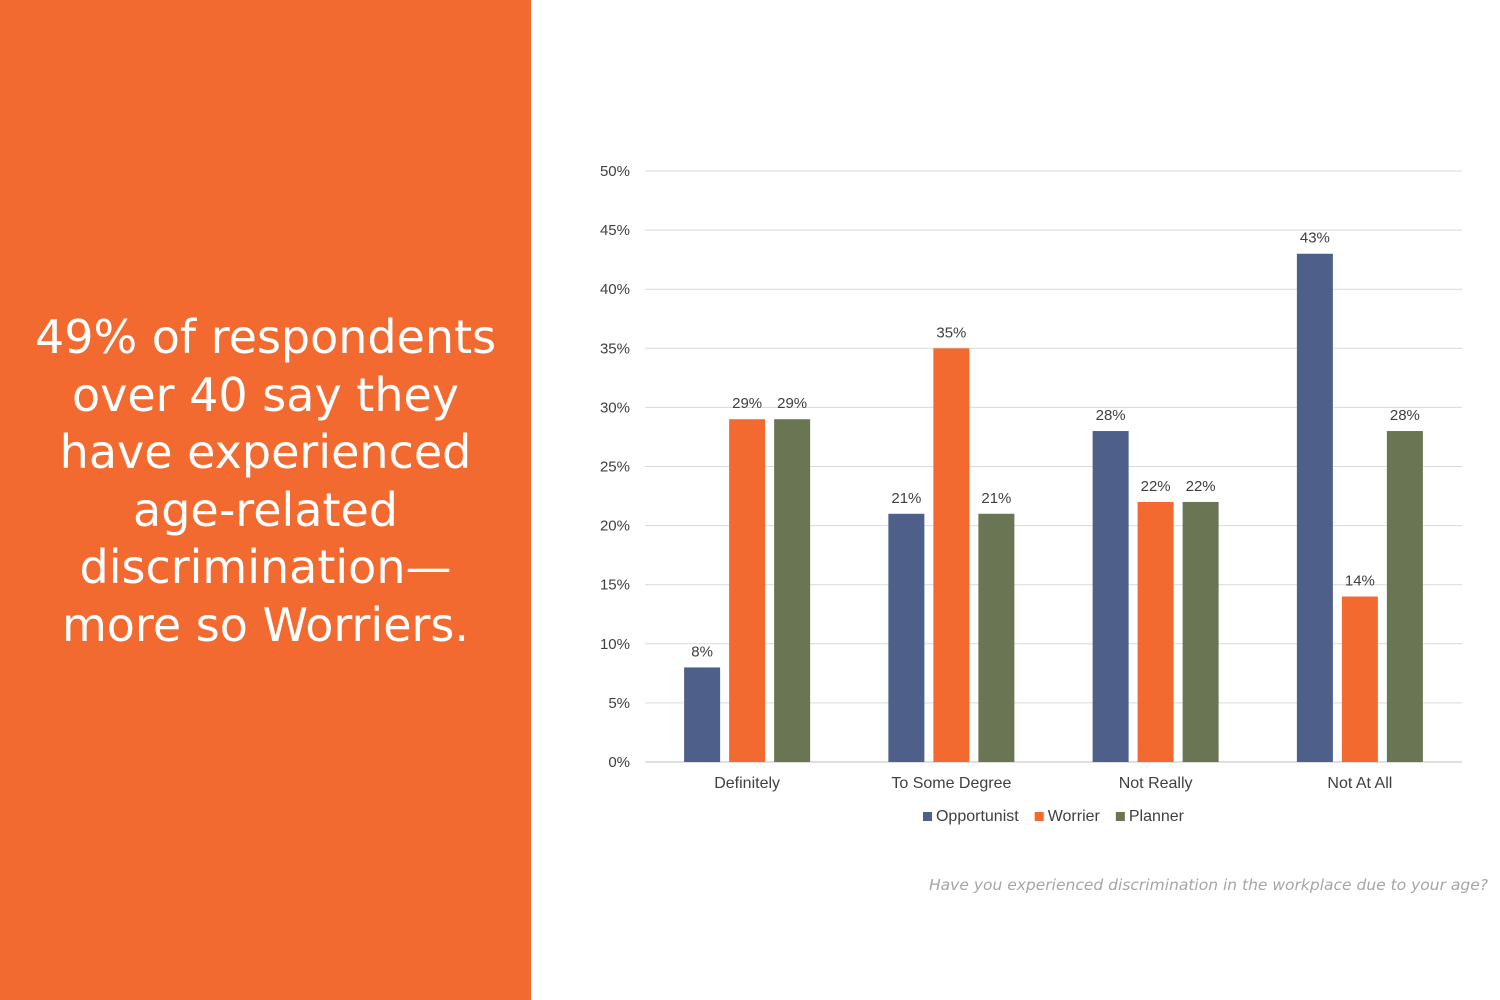 This screenshot has width=1500, height=1000. What do you see at coordinates (747, 783) in the screenshot?
I see `category-label: Definitely` at bounding box center [747, 783].